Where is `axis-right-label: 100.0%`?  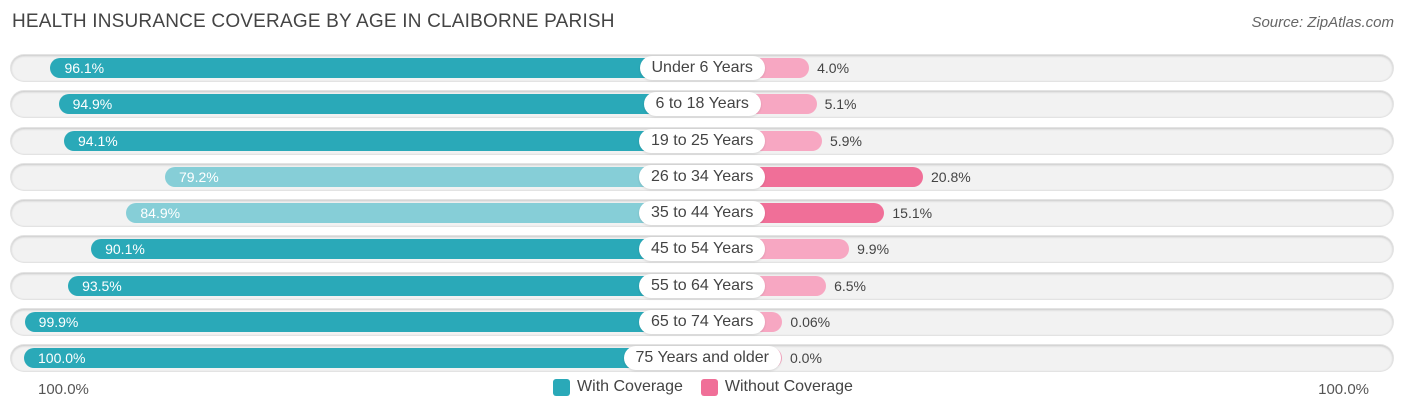 axis-right-label: 100.0% is located at coordinates (1343, 389).